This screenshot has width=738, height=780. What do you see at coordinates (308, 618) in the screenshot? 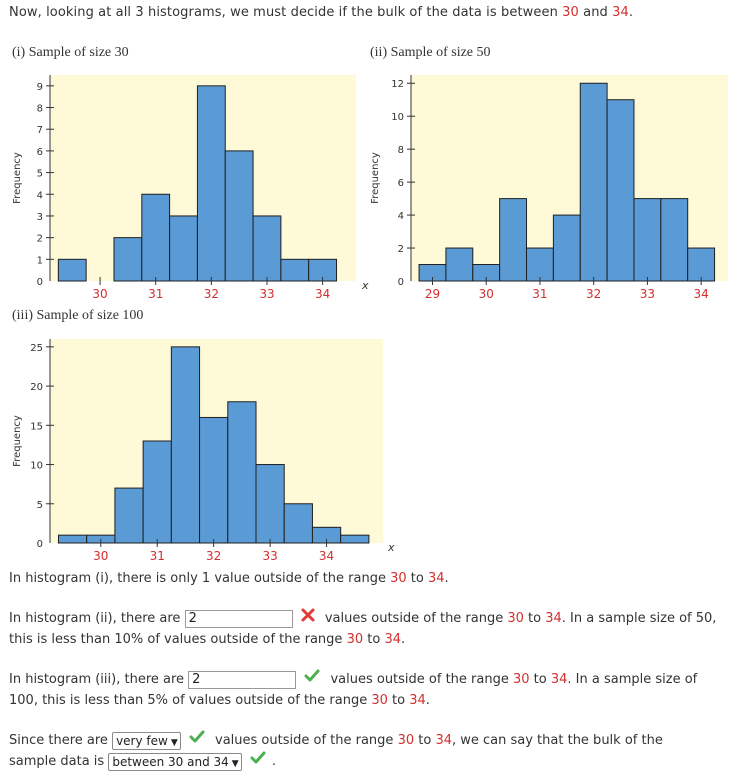
I see `incorrect-icon` at bounding box center [308, 618].